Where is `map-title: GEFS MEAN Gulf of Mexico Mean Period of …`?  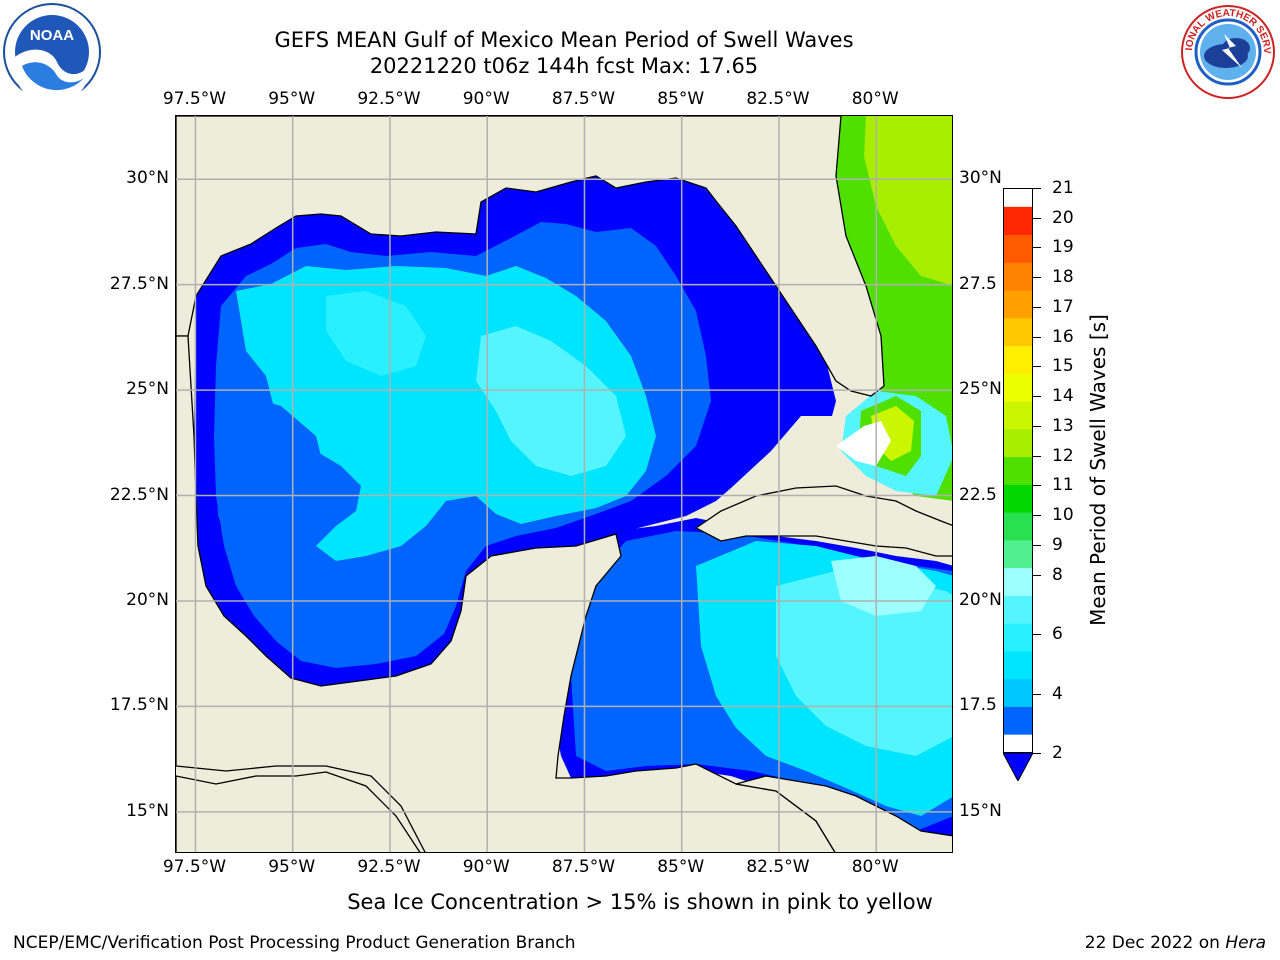
map-title: GEFS MEAN Gulf of Mexico Mean Period of … is located at coordinates (564, 40).